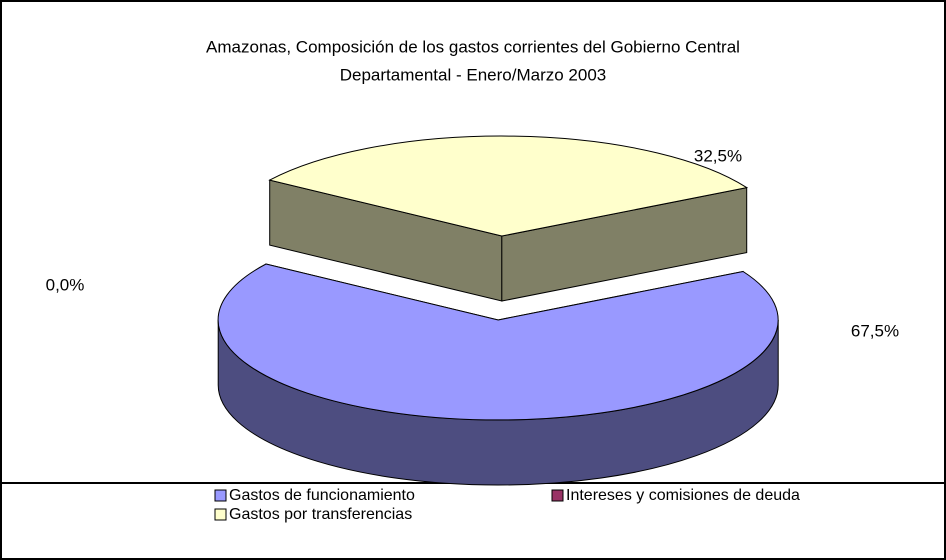  I want to click on legend-label: Gastos de funcionamiento, so click(322, 495).